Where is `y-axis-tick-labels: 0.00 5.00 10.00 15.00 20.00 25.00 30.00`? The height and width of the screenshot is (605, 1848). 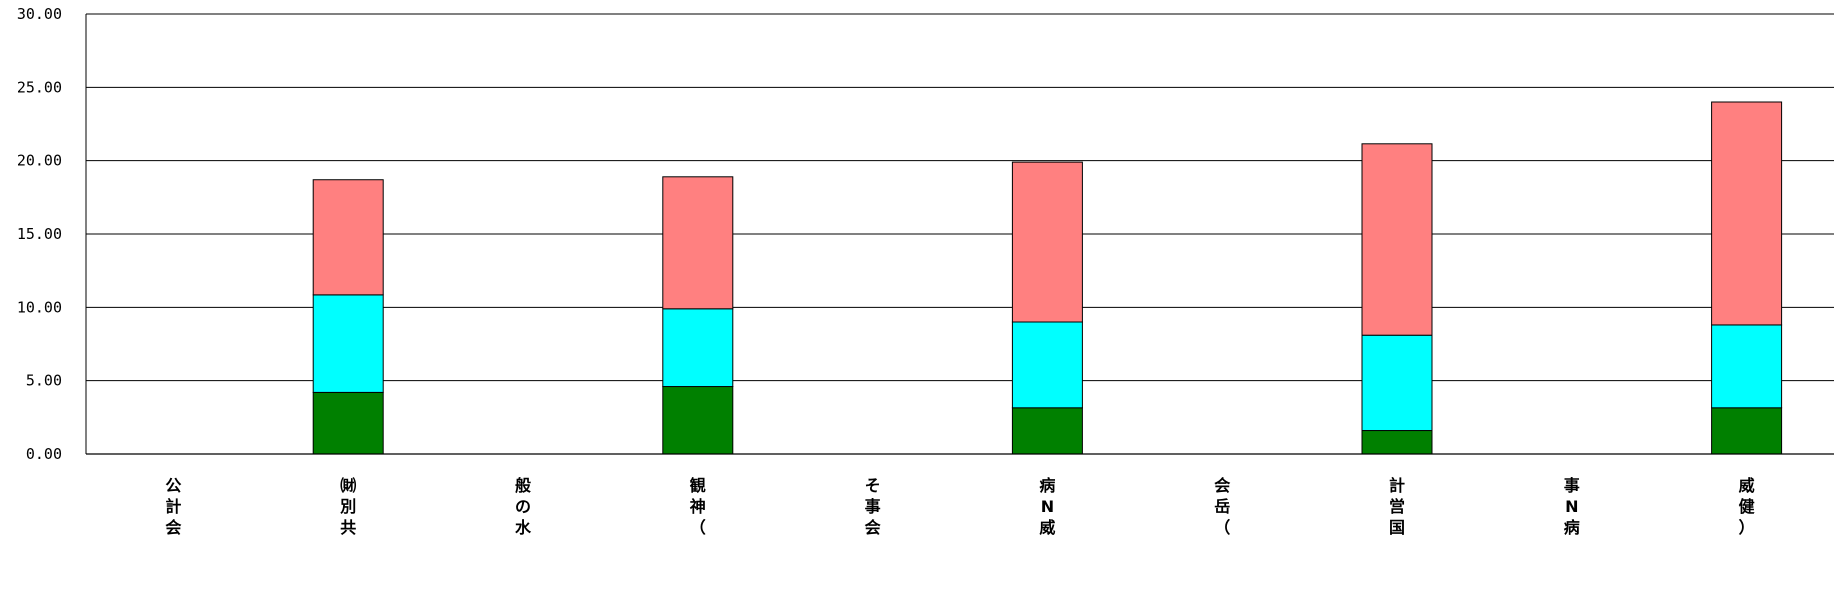 y-axis-tick-labels: 0.00 5.00 10.00 15.00 20.00 25.00 30.00 is located at coordinates (39, 234).